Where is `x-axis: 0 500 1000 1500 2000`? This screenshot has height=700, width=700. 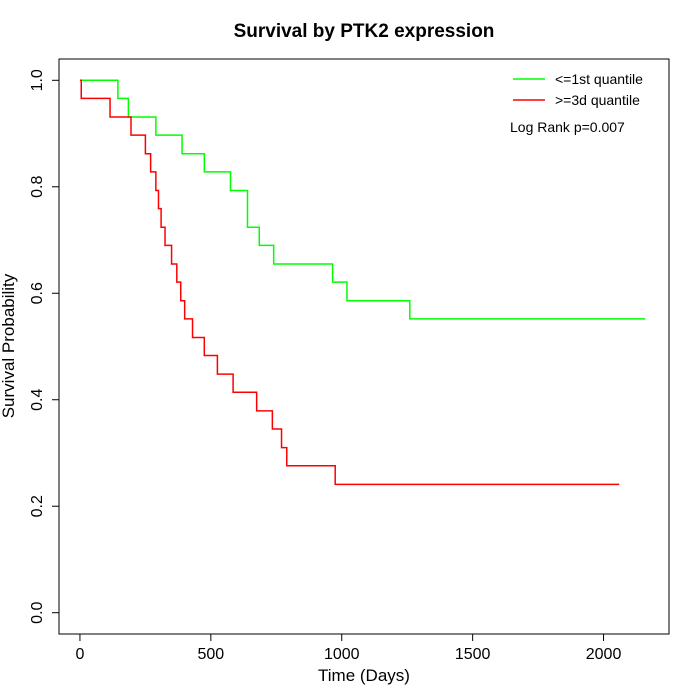 x-axis: 0 500 1000 1500 2000 is located at coordinates (348, 648).